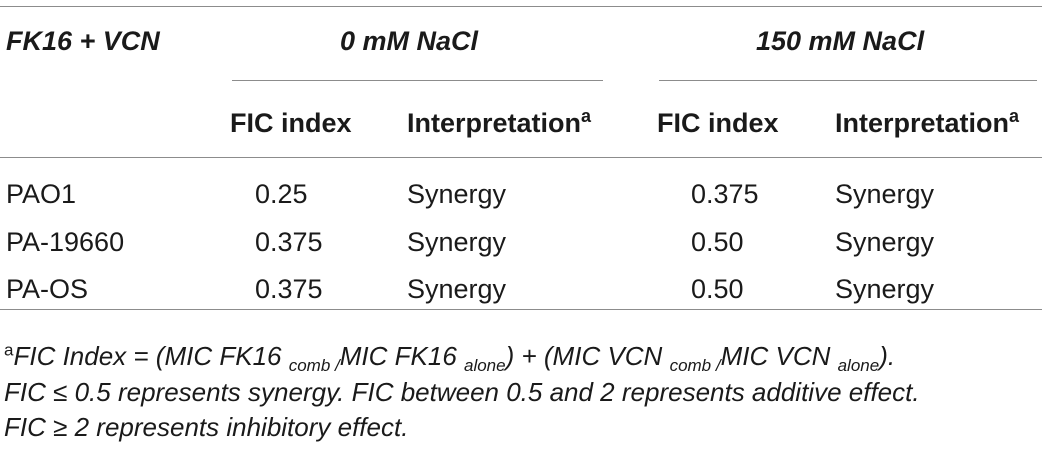 The width and height of the screenshot is (1042, 449). What do you see at coordinates (41, 194) in the screenshot?
I see `row-strain: PAO1` at bounding box center [41, 194].